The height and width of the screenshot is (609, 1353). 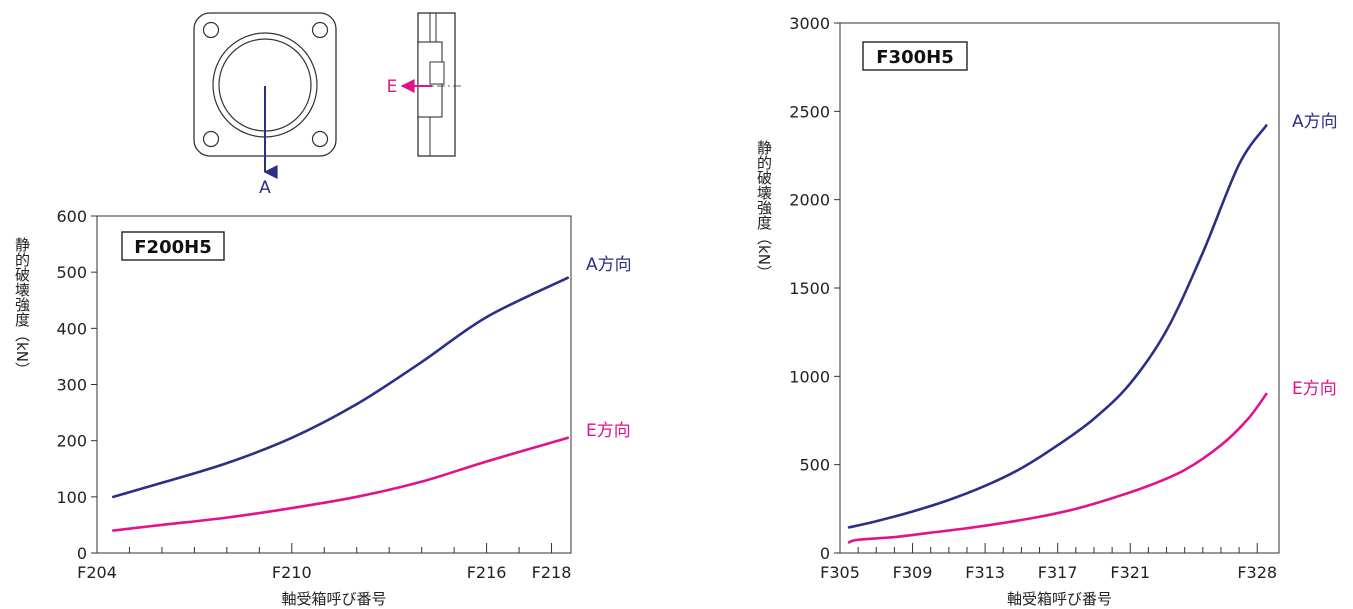 What do you see at coordinates (552, 572) in the screenshot?
I see `x-tick-label: F218` at bounding box center [552, 572].